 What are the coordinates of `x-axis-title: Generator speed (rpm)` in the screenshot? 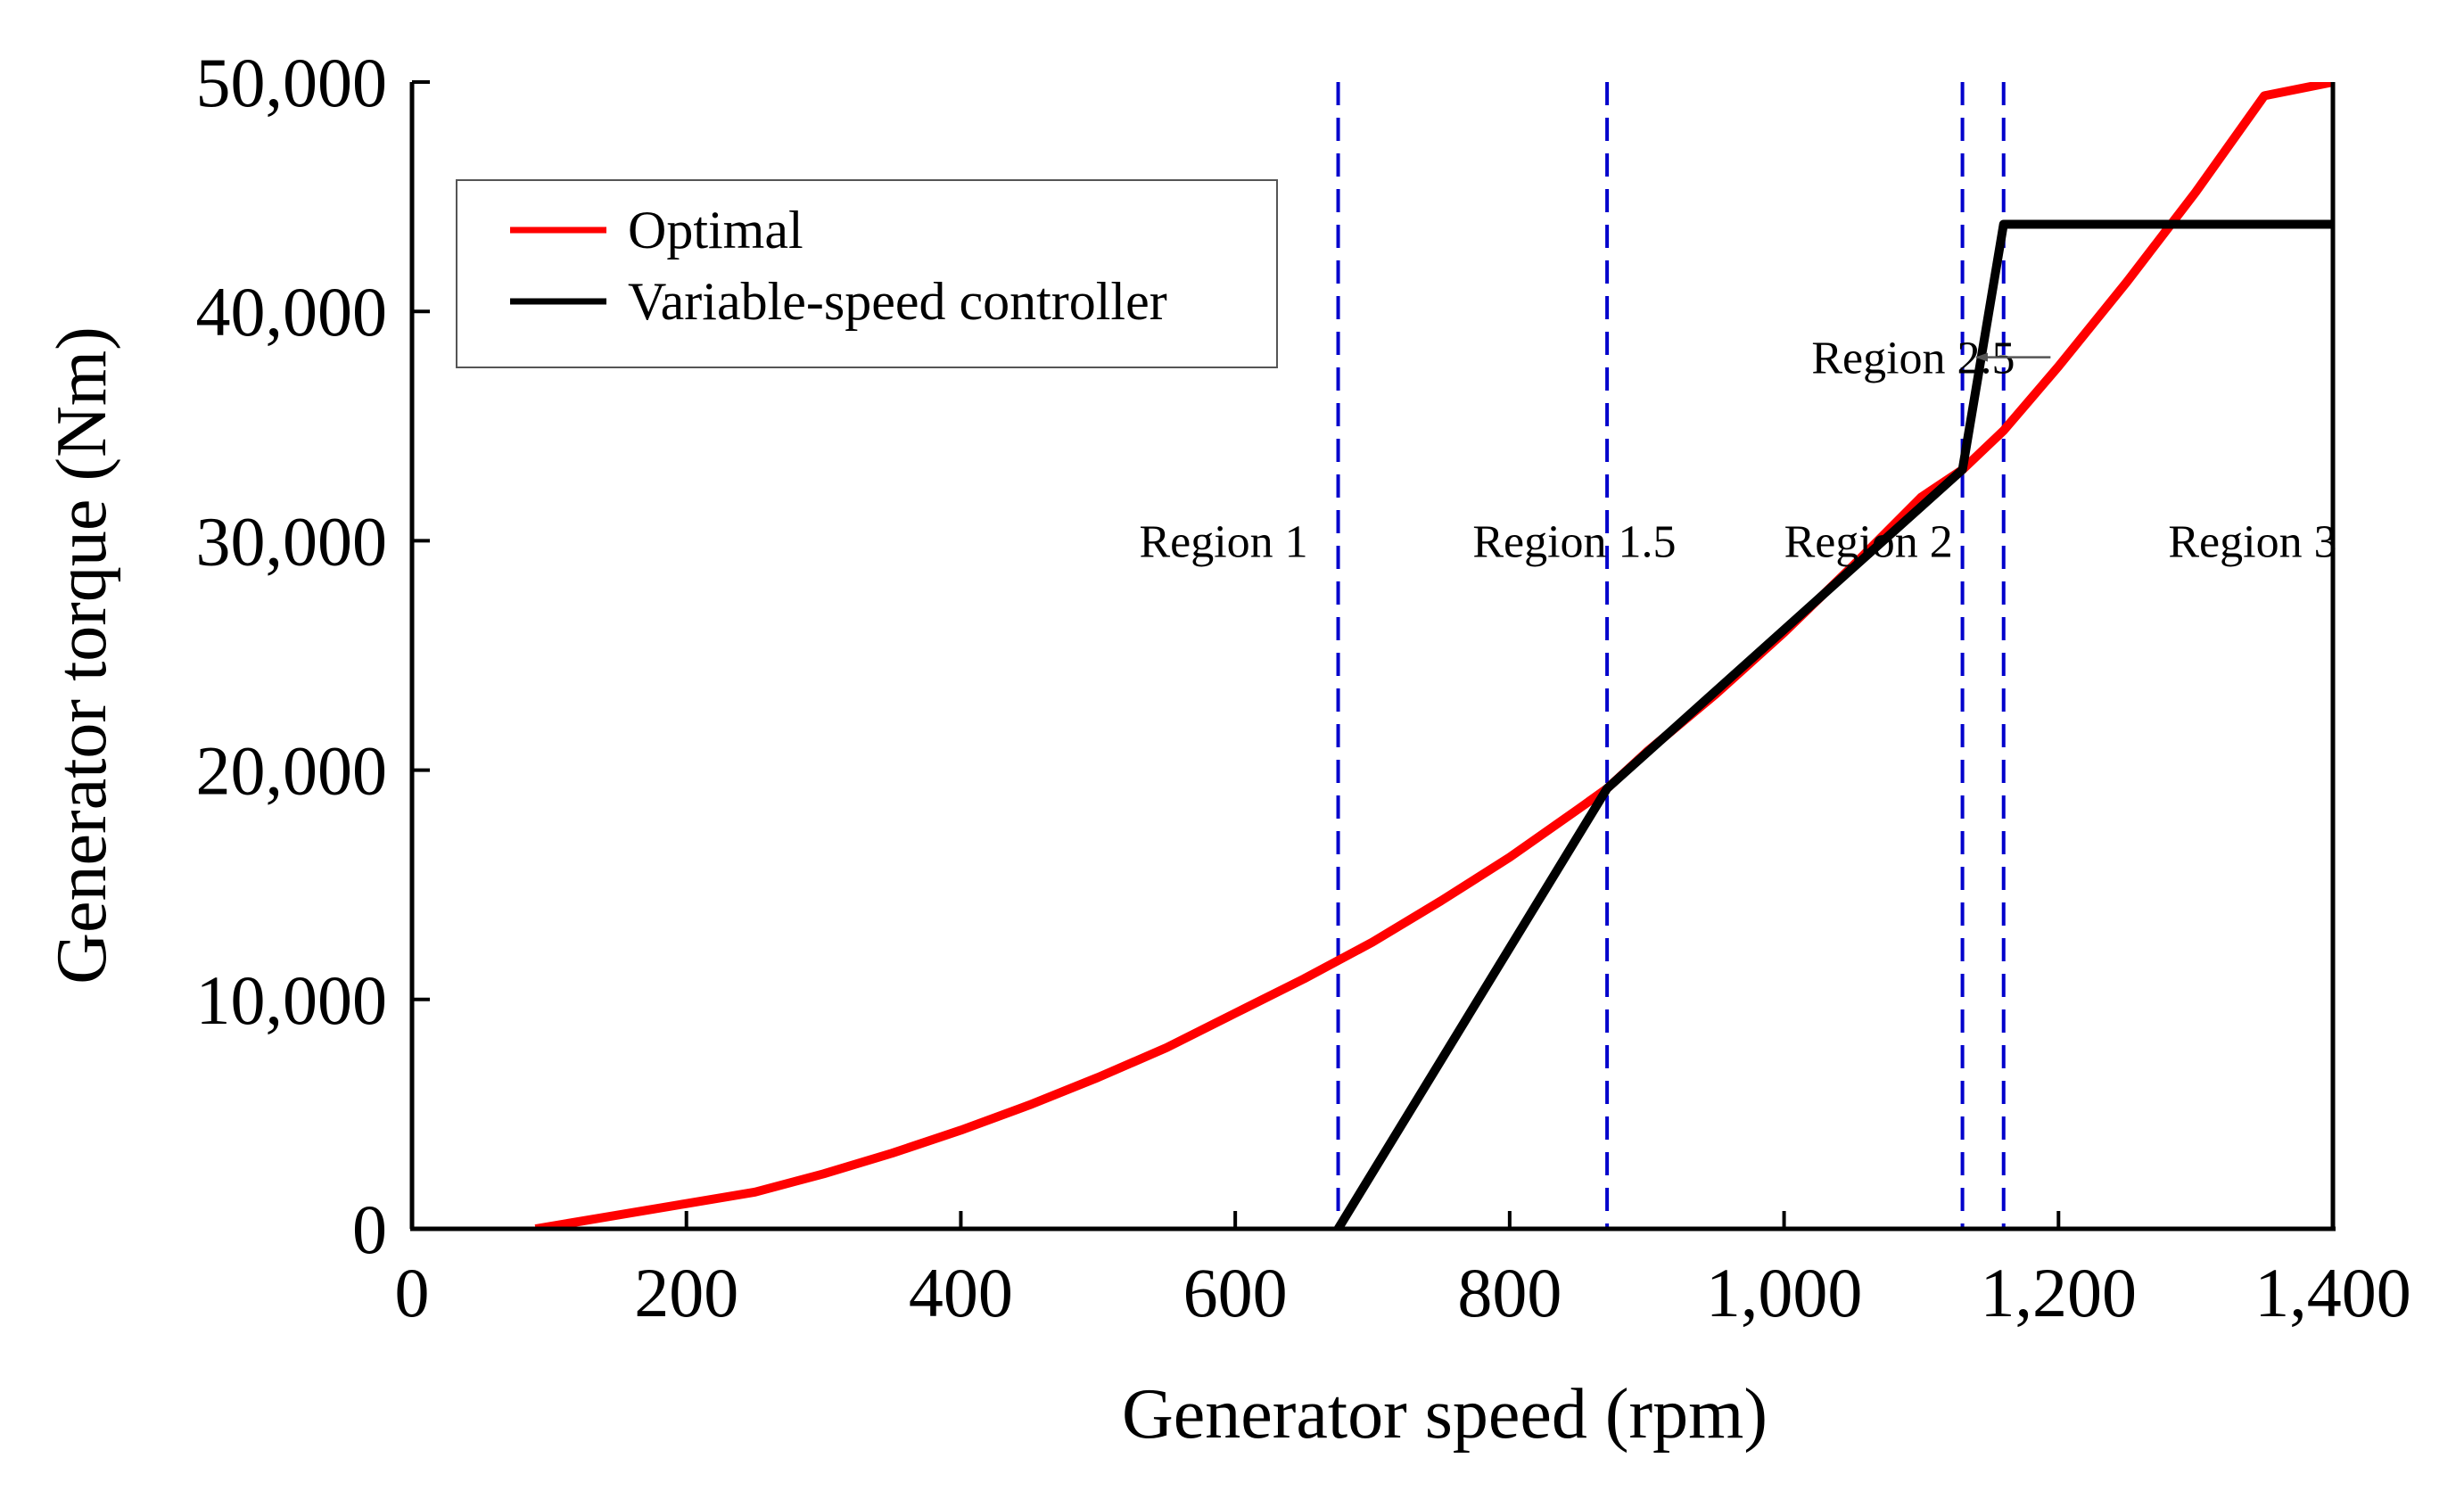 It's located at (1445, 1414).